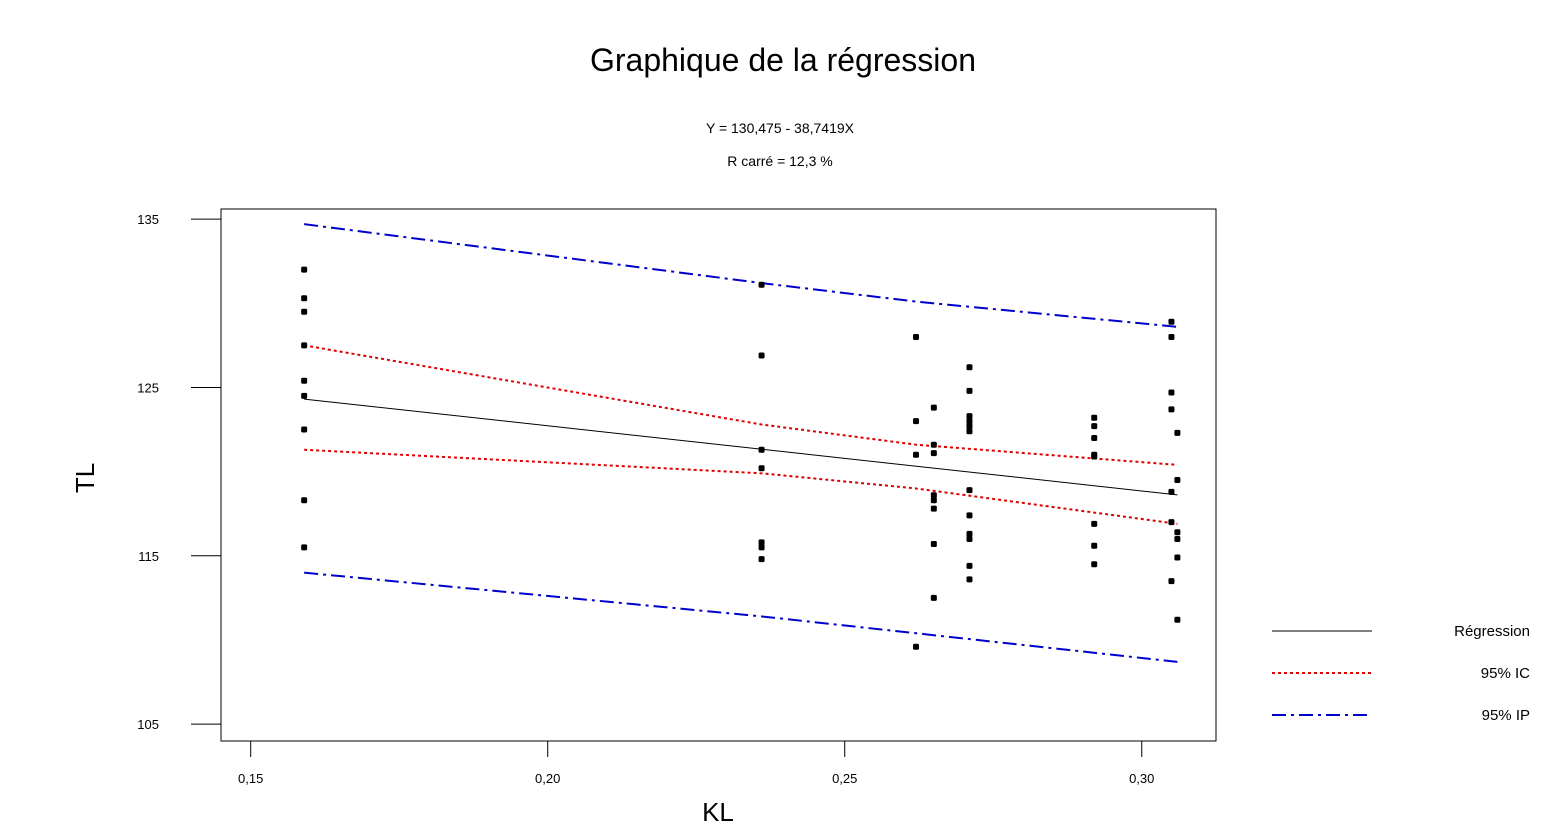 This screenshot has height=825, width=1544. Describe the element at coordinates (718, 811) in the screenshot. I see `x-axis-label: KL` at that location.